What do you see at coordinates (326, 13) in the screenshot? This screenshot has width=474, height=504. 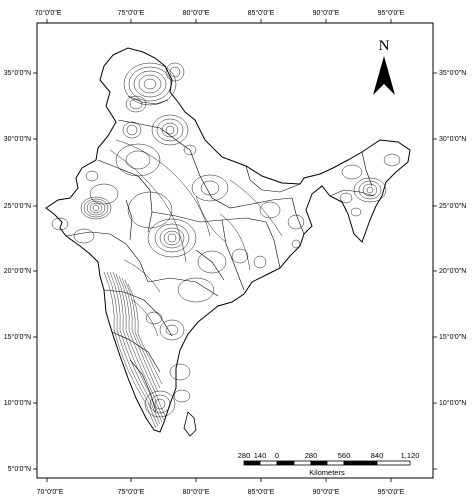 I see `lon-label-top: 90°0'0"E` at bounding box center [326, 13].